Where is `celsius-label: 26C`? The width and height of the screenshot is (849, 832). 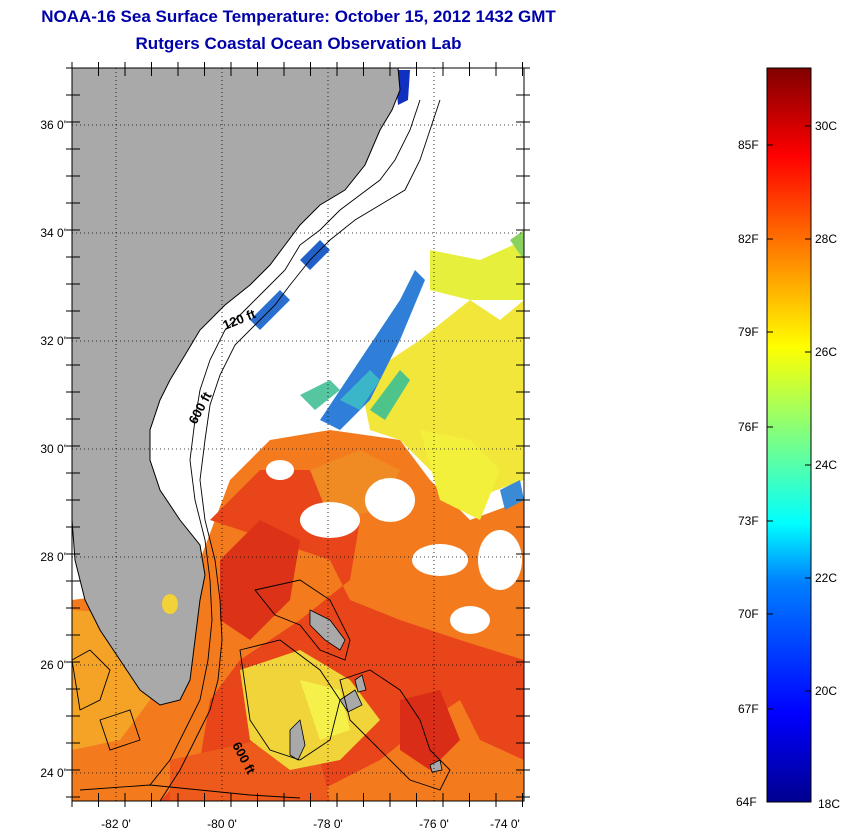 celsius-label: 26C is located at coordinates (826, 352).